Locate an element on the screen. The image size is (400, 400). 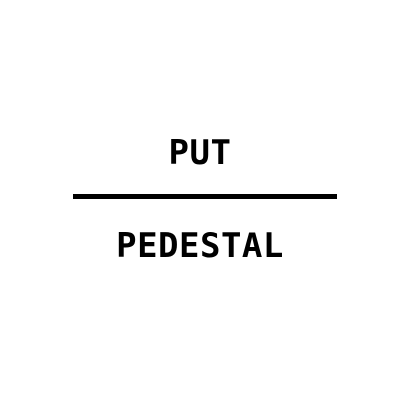
divider-line is located at coordinates (205, 196).